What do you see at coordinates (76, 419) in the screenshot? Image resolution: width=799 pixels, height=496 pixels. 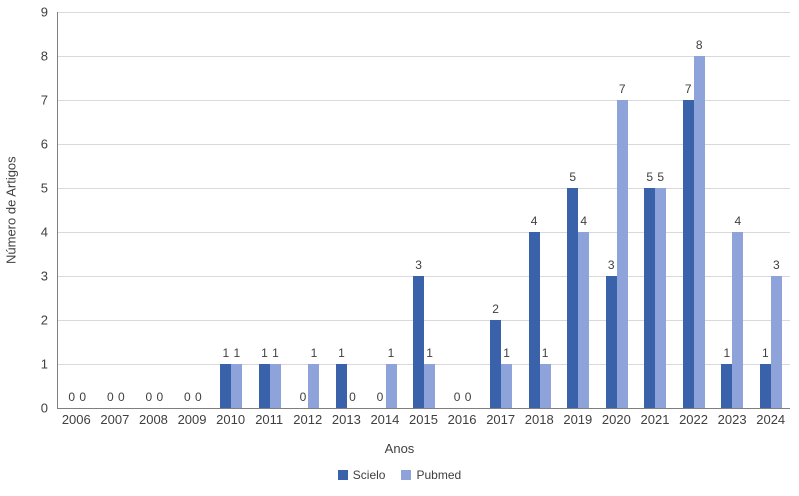 I see `x-tick-label-2006: 2006` at bounding box center [76, 419].